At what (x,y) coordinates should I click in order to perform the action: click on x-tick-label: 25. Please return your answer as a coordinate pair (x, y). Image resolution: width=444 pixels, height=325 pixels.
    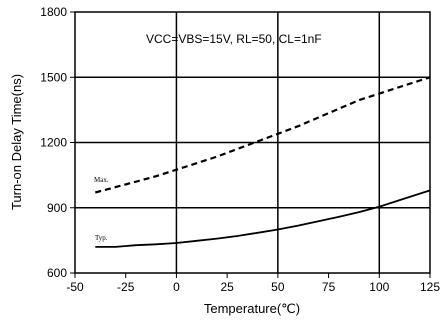
    Looking at the image, I should click on (227, 287).